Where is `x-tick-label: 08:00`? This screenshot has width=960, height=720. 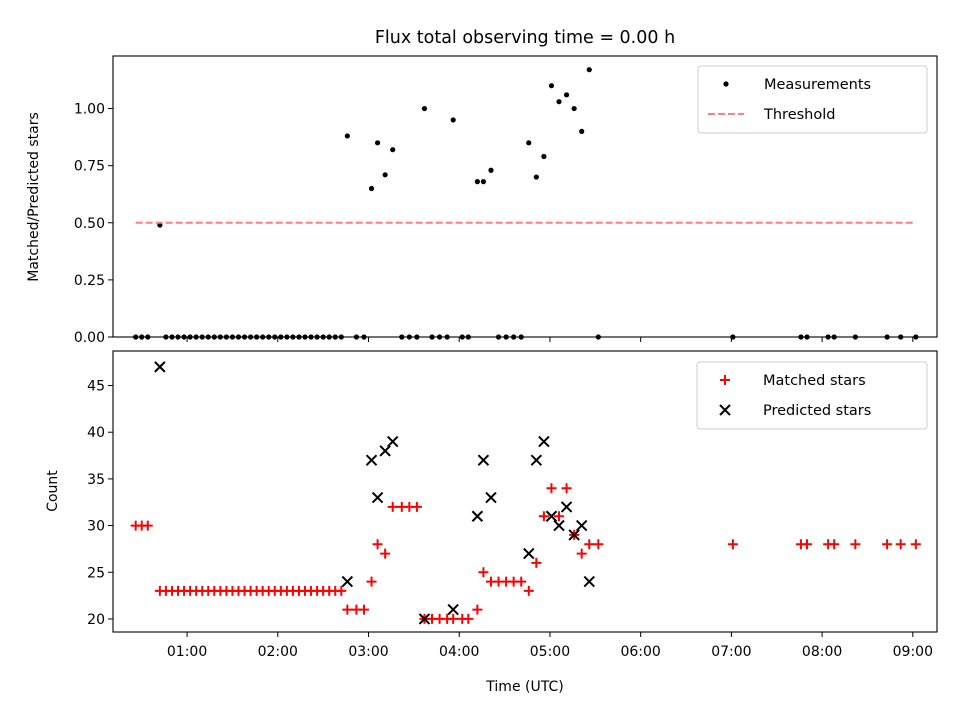
x-tick-label: 08:00 is located at coordinates (822, 652).